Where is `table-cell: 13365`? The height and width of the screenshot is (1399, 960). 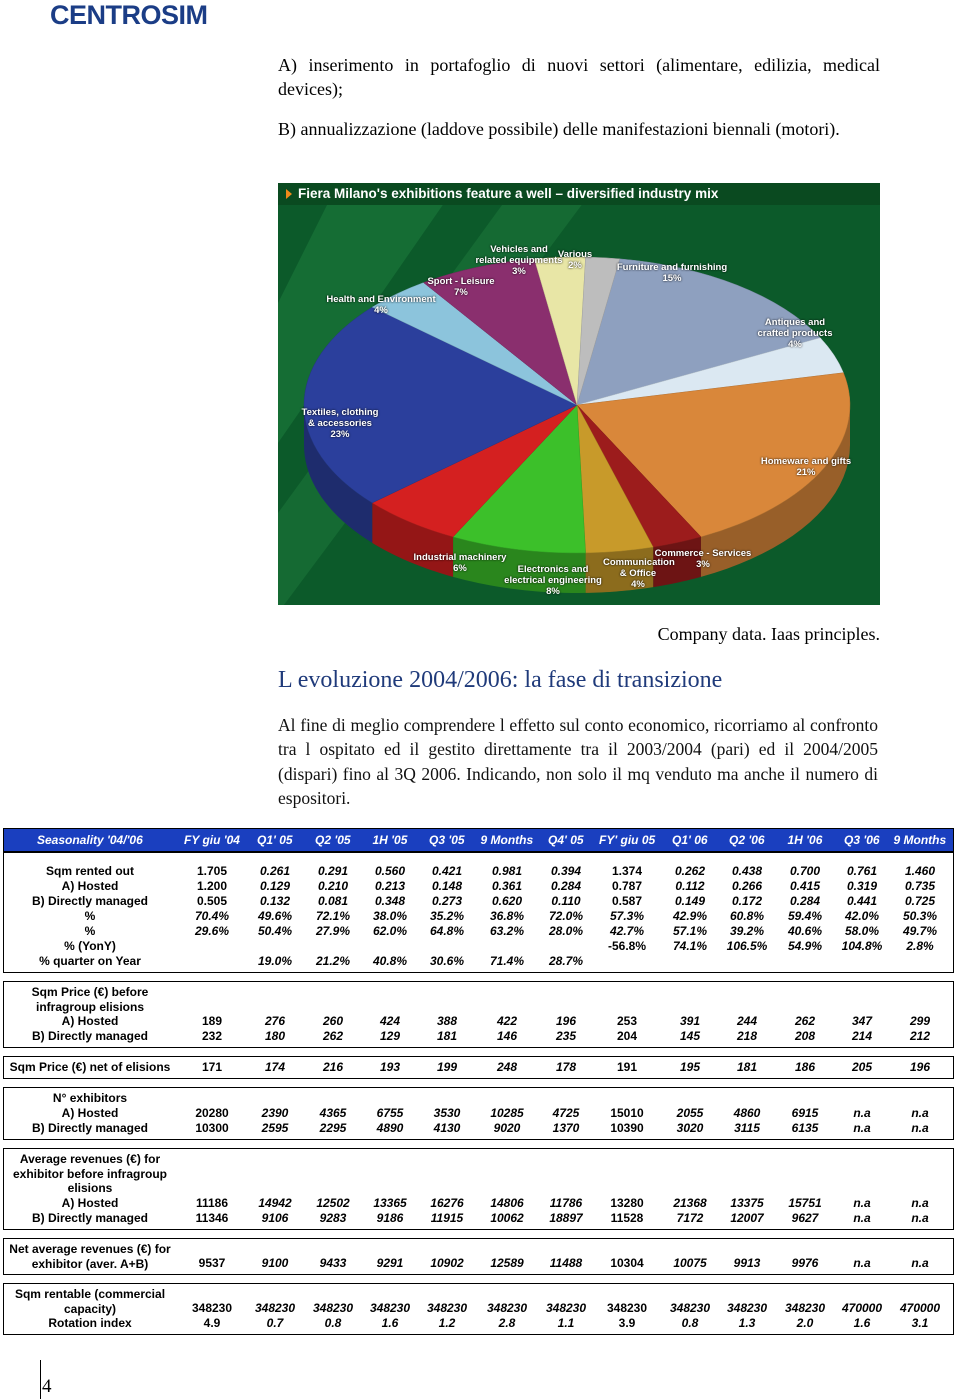
table-cell: 13365 is located at coordinates (390, 1203).